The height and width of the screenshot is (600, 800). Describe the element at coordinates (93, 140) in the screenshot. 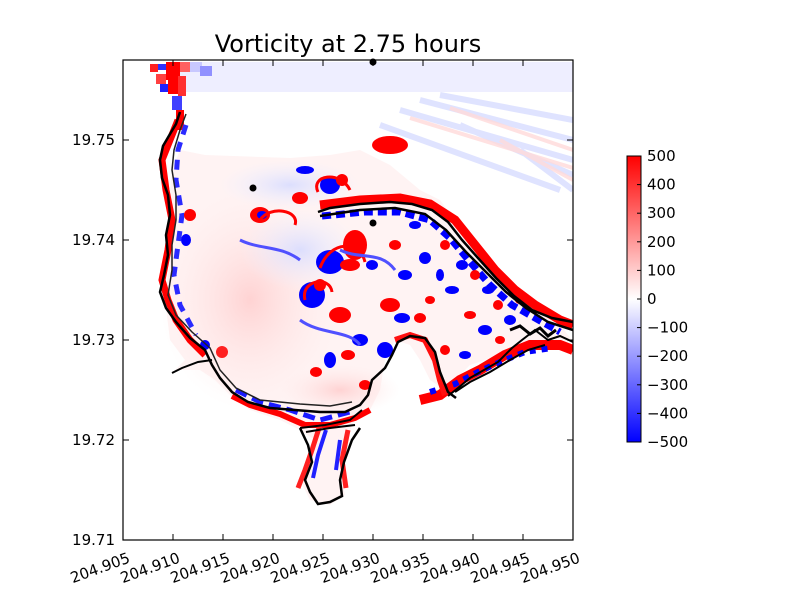

I see `y-tick-label: 19.75` at that location.